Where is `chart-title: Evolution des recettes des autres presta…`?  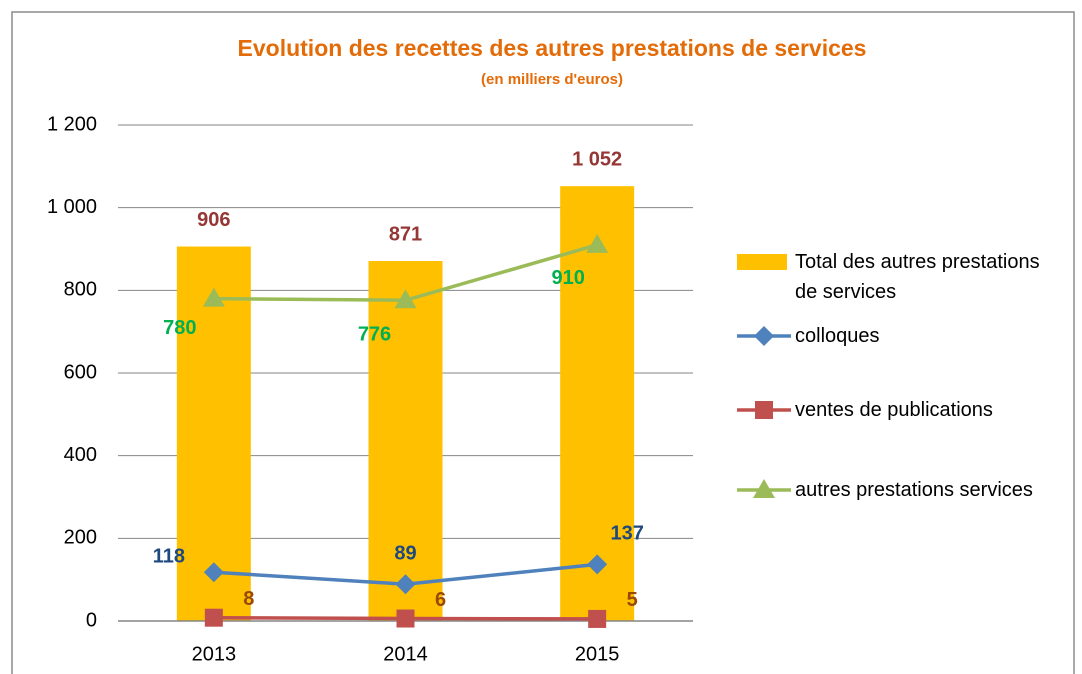 chart-title: Evolution des recettes des autres presta… is located at coordinates (552, 48).